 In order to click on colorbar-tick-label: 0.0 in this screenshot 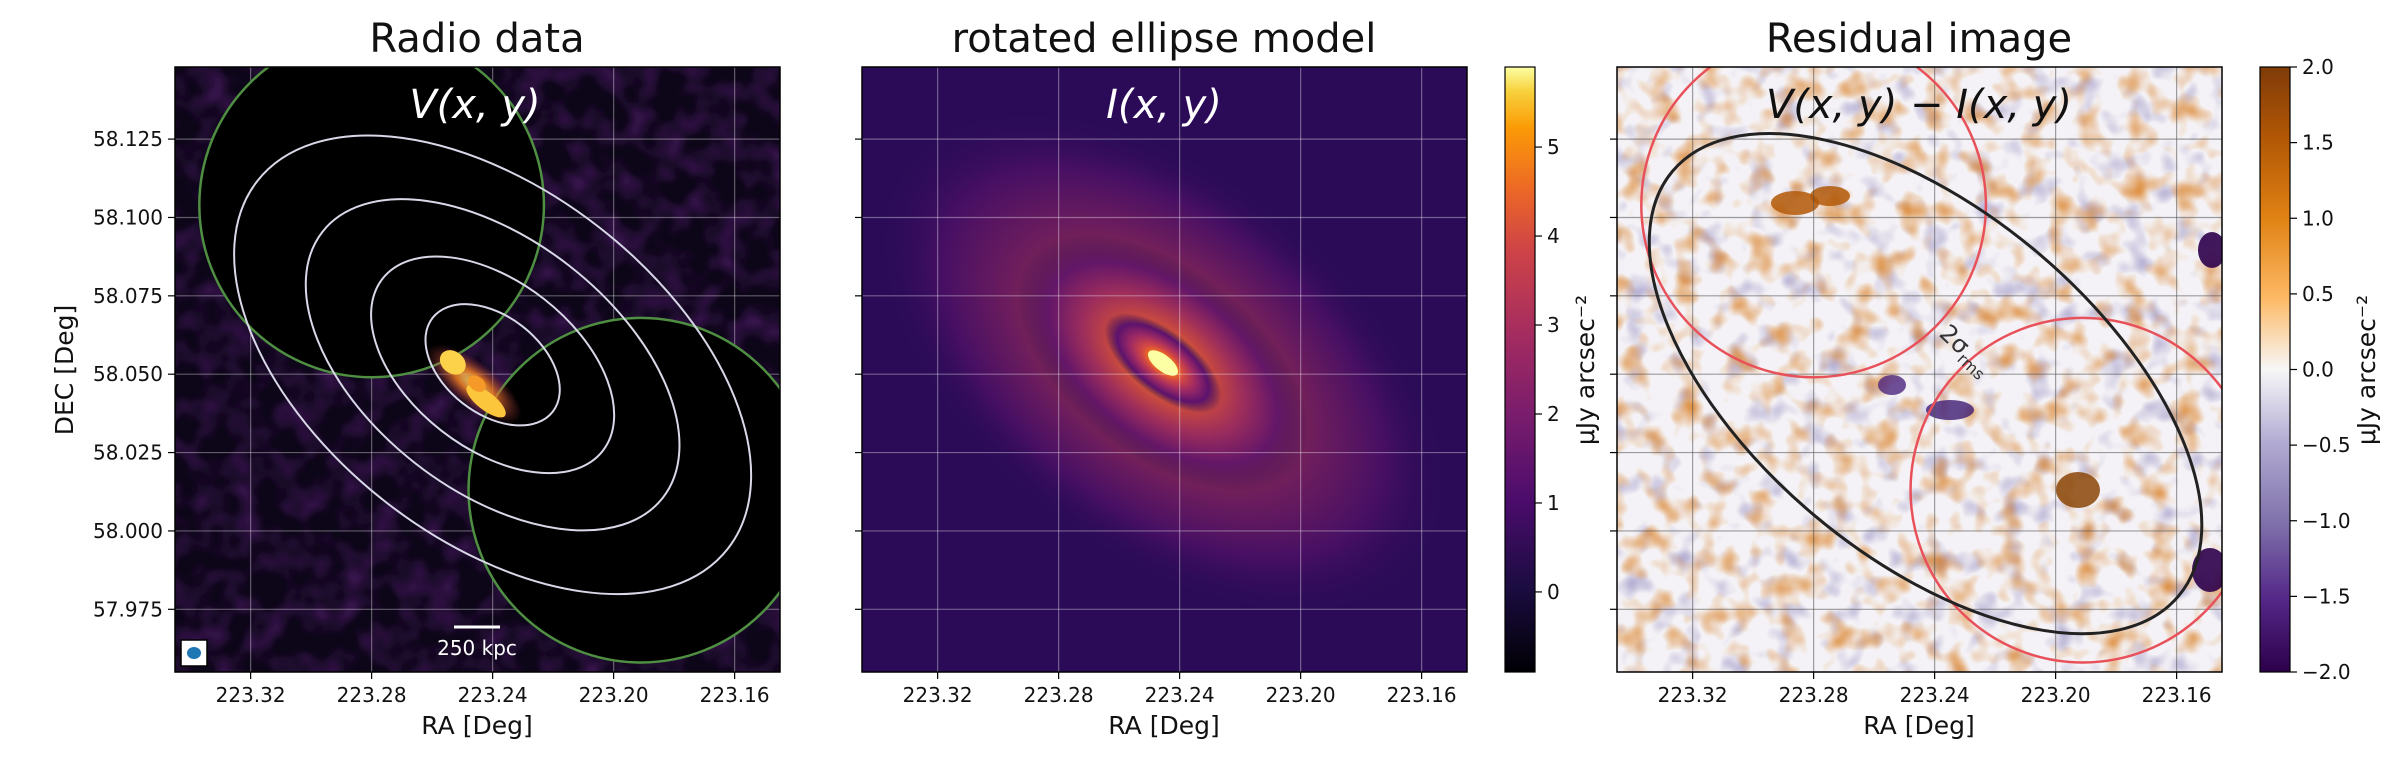, I will do `click(2318, 370)`.